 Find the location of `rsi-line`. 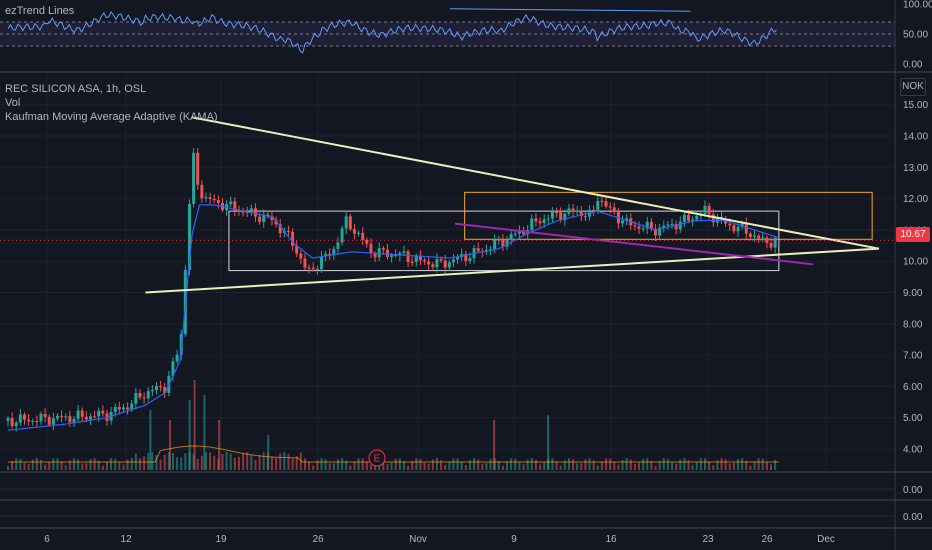

rsi-line is located at coordinates (392, 32).